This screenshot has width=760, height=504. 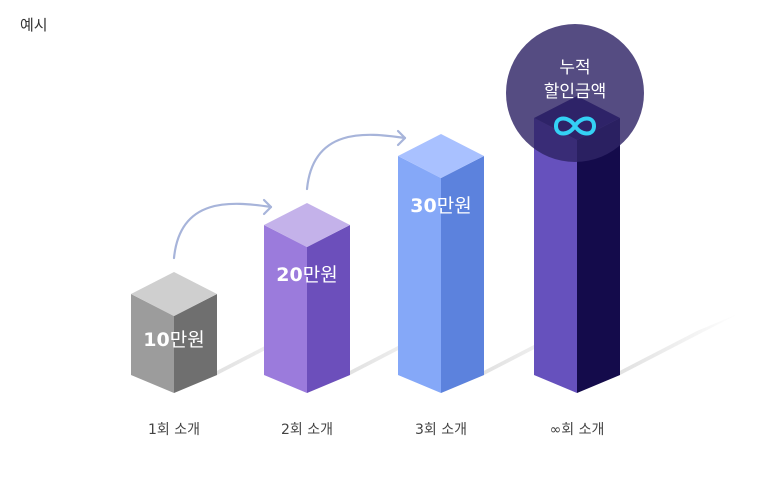 What do you see at coordinates (289, 194) in the screenshot?
I see `growth-arrows` at bounding box center [289, 194].